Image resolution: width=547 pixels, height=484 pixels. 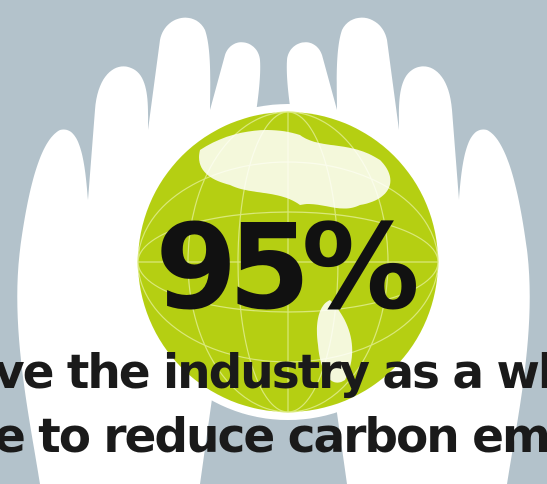 What do you see at coordinates (285, 267) in the screenshot?
I see `headline: 95%` at bounding box center [285, 267].